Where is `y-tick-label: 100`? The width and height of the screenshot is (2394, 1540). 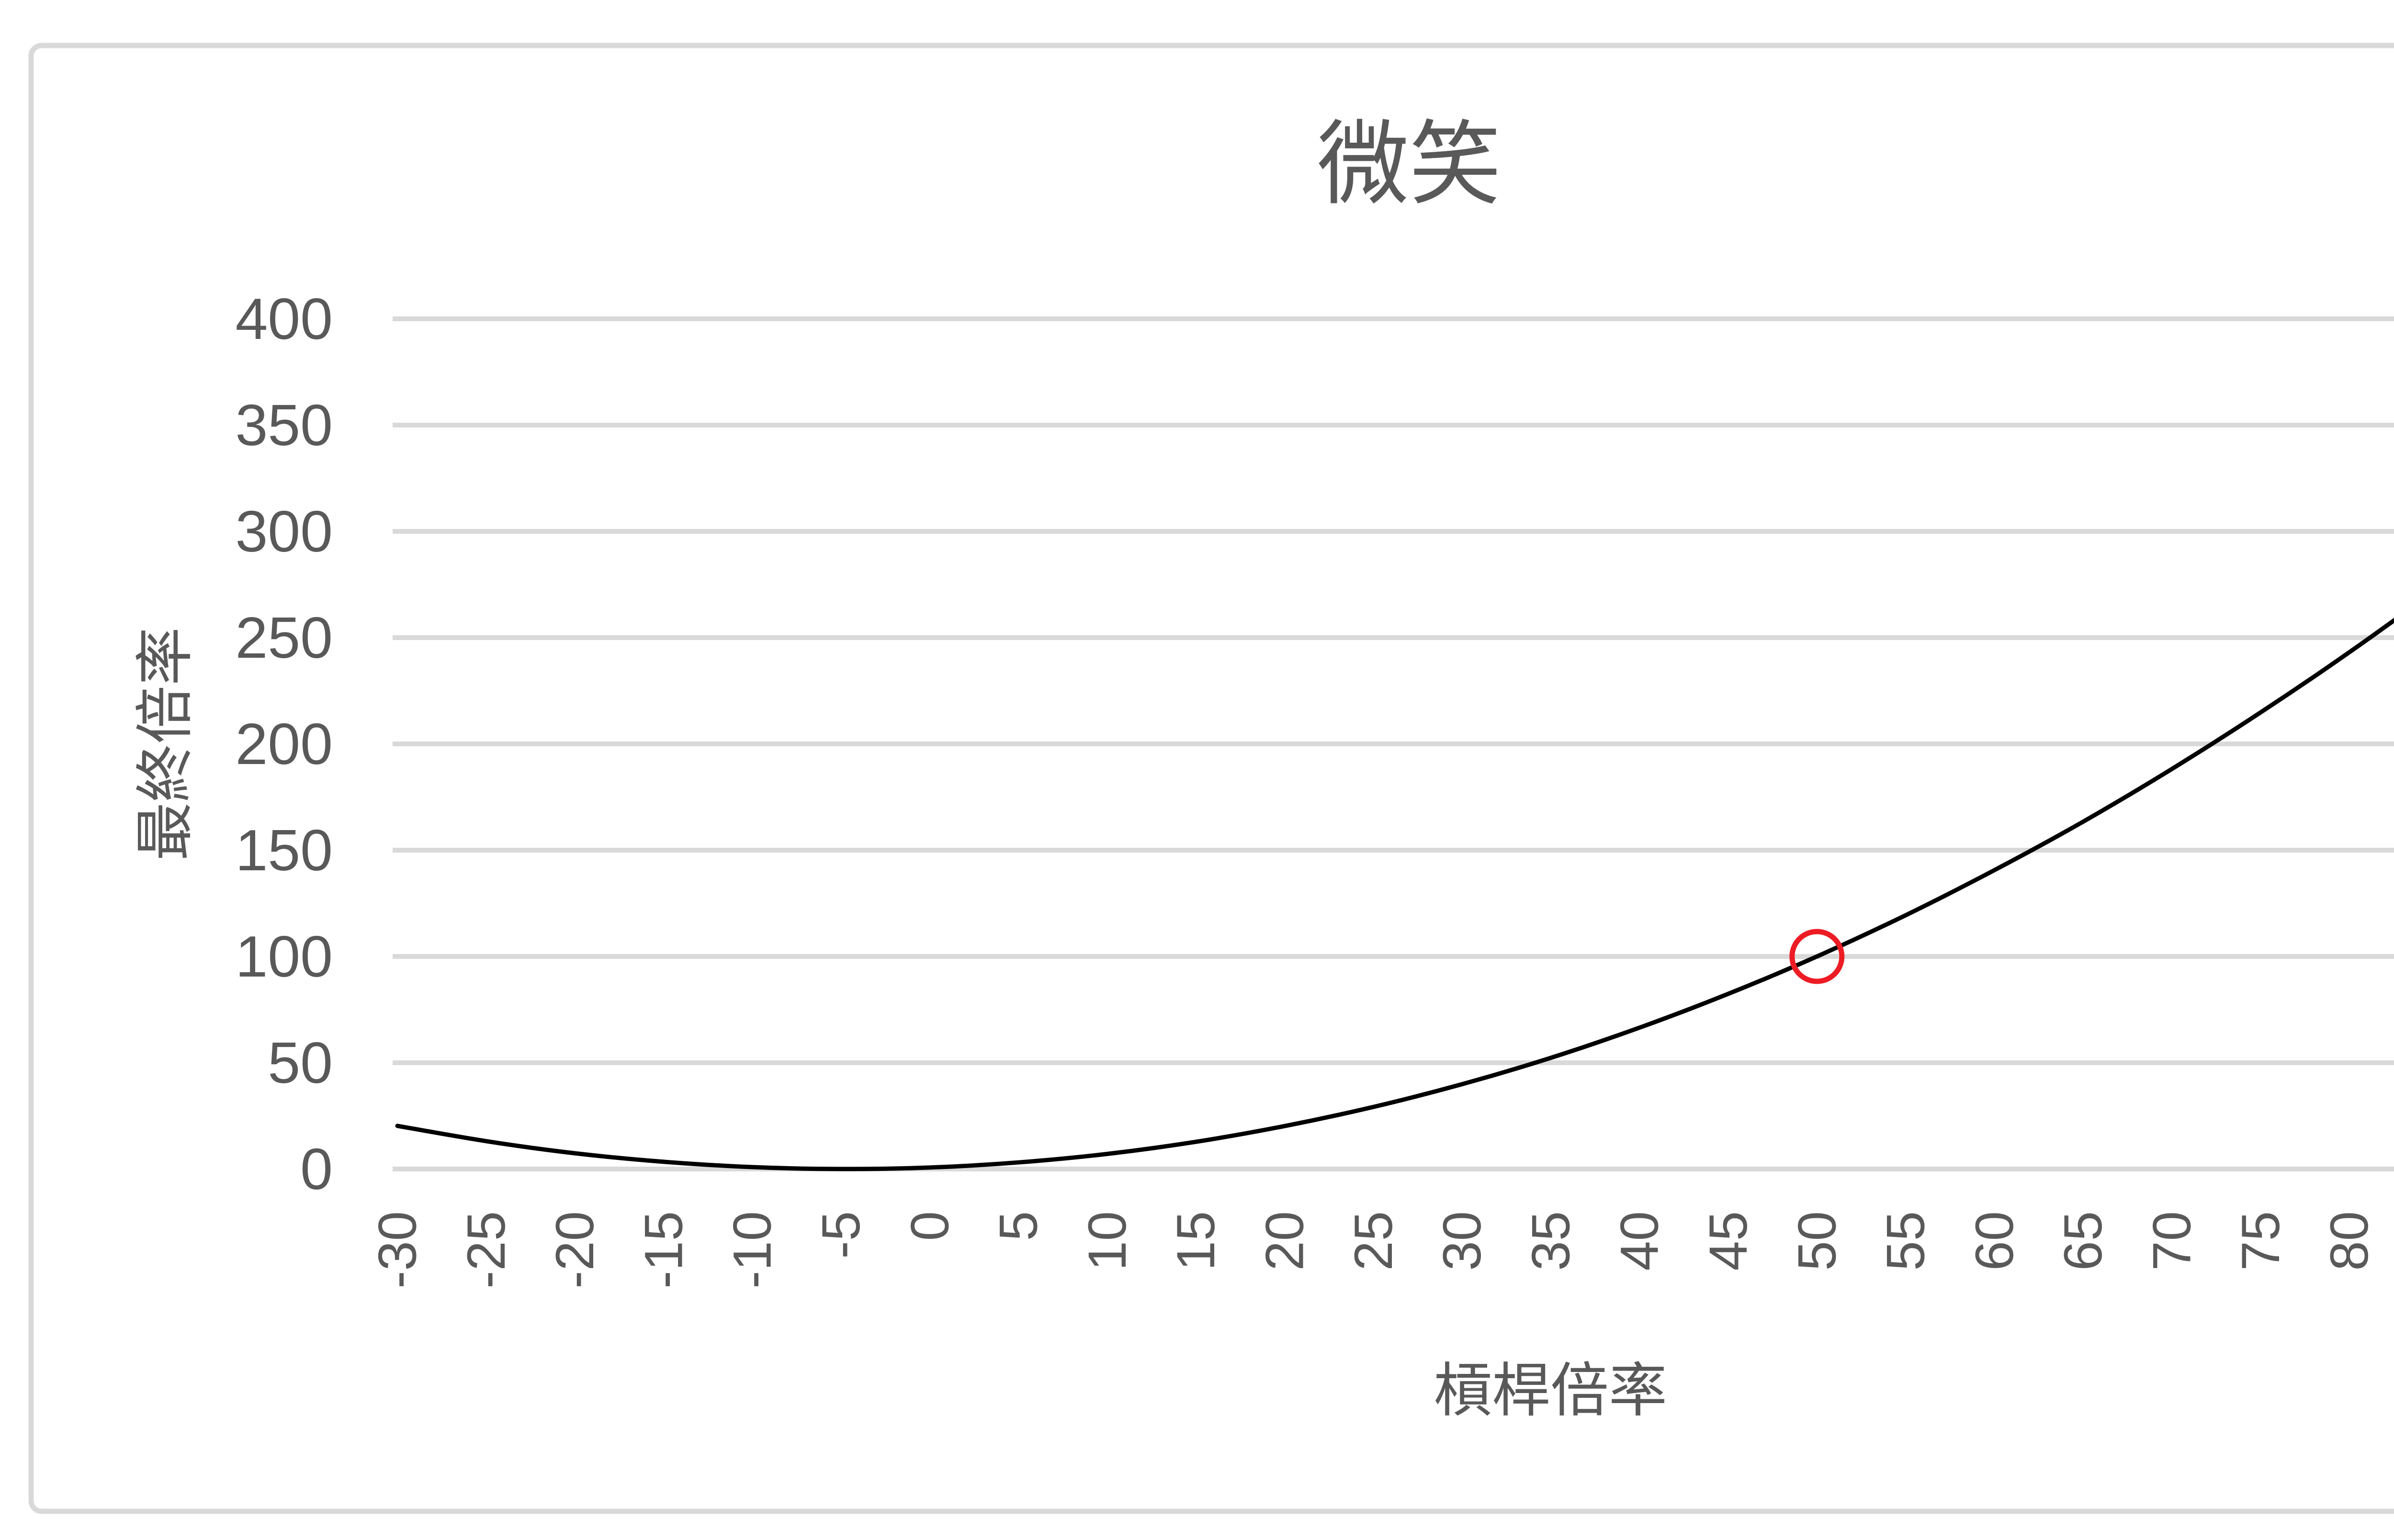
y-tick-label: 100 is located at coordinates (284, 957).